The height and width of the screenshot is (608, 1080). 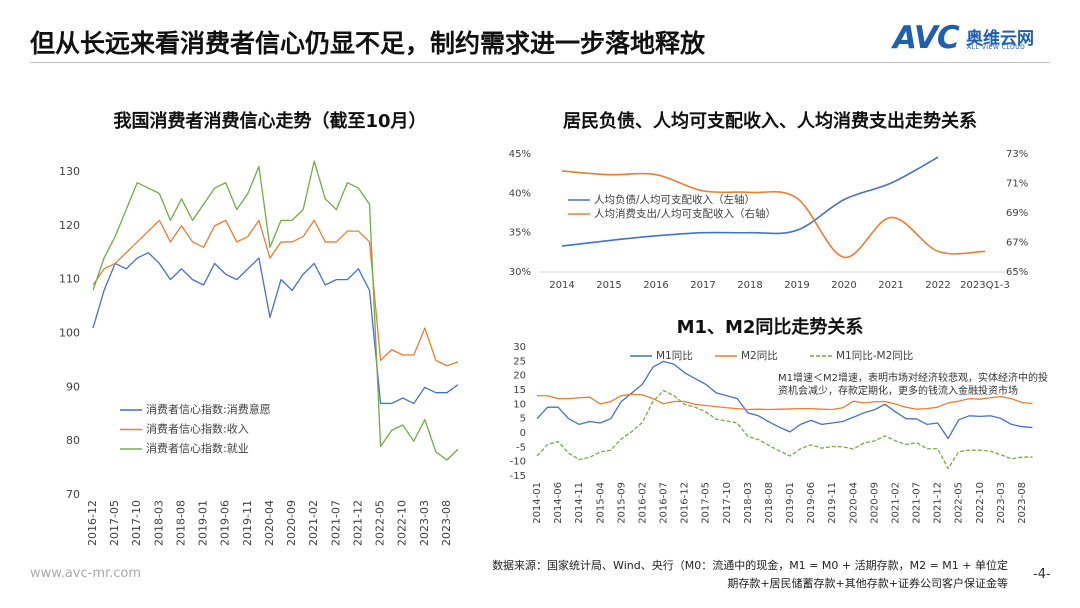 I want to click on y-tick-label: 10, so click(x=519, y=404).